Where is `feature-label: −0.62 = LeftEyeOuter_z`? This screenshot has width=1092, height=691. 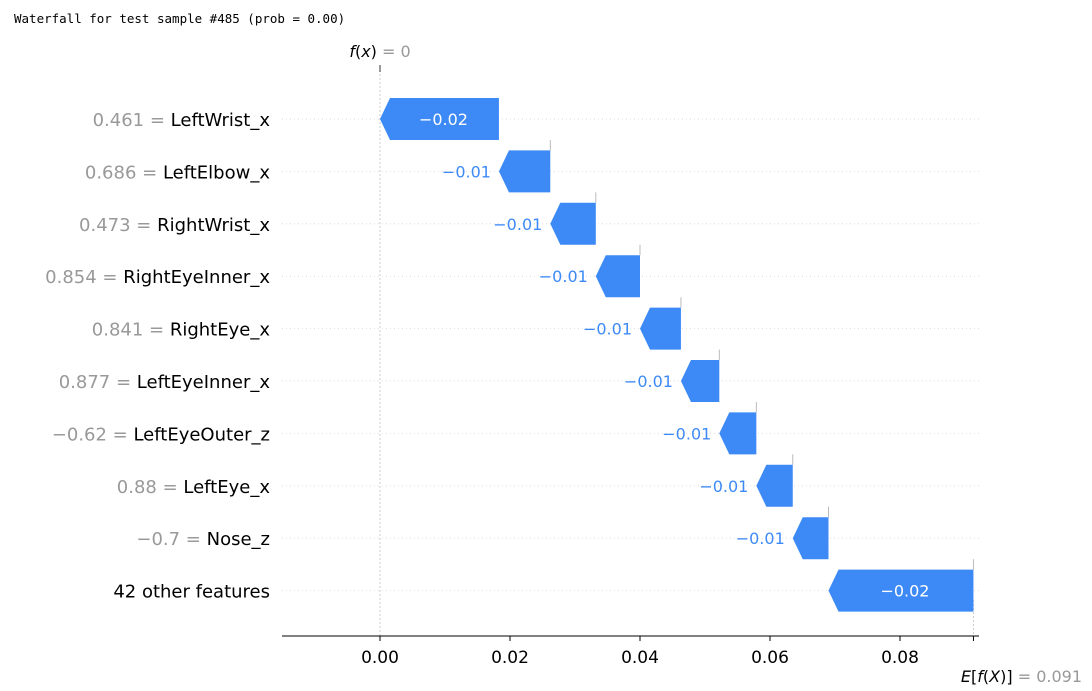 feature-label: −0.62 = LeftEyeOuter_z is located at coordinates (161, 434).